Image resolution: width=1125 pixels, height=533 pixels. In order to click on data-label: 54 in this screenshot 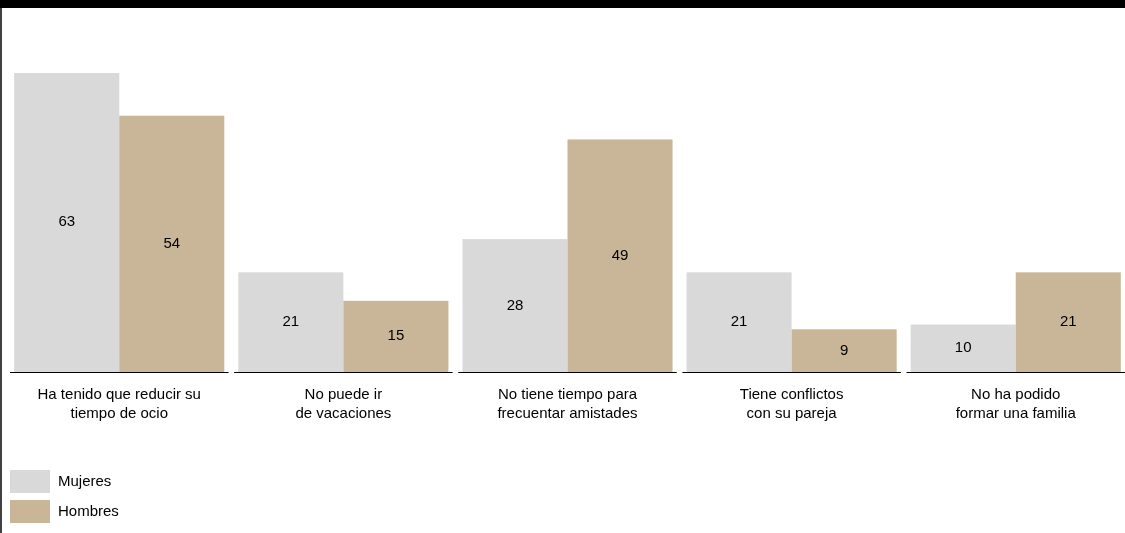, I will do `click(172, 242)`.